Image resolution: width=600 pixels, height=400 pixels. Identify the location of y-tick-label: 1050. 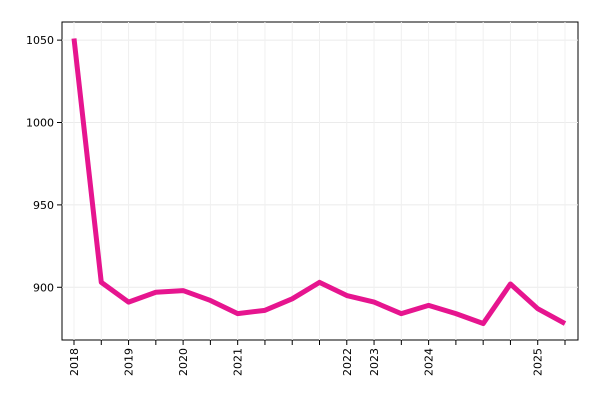
(40, 40).